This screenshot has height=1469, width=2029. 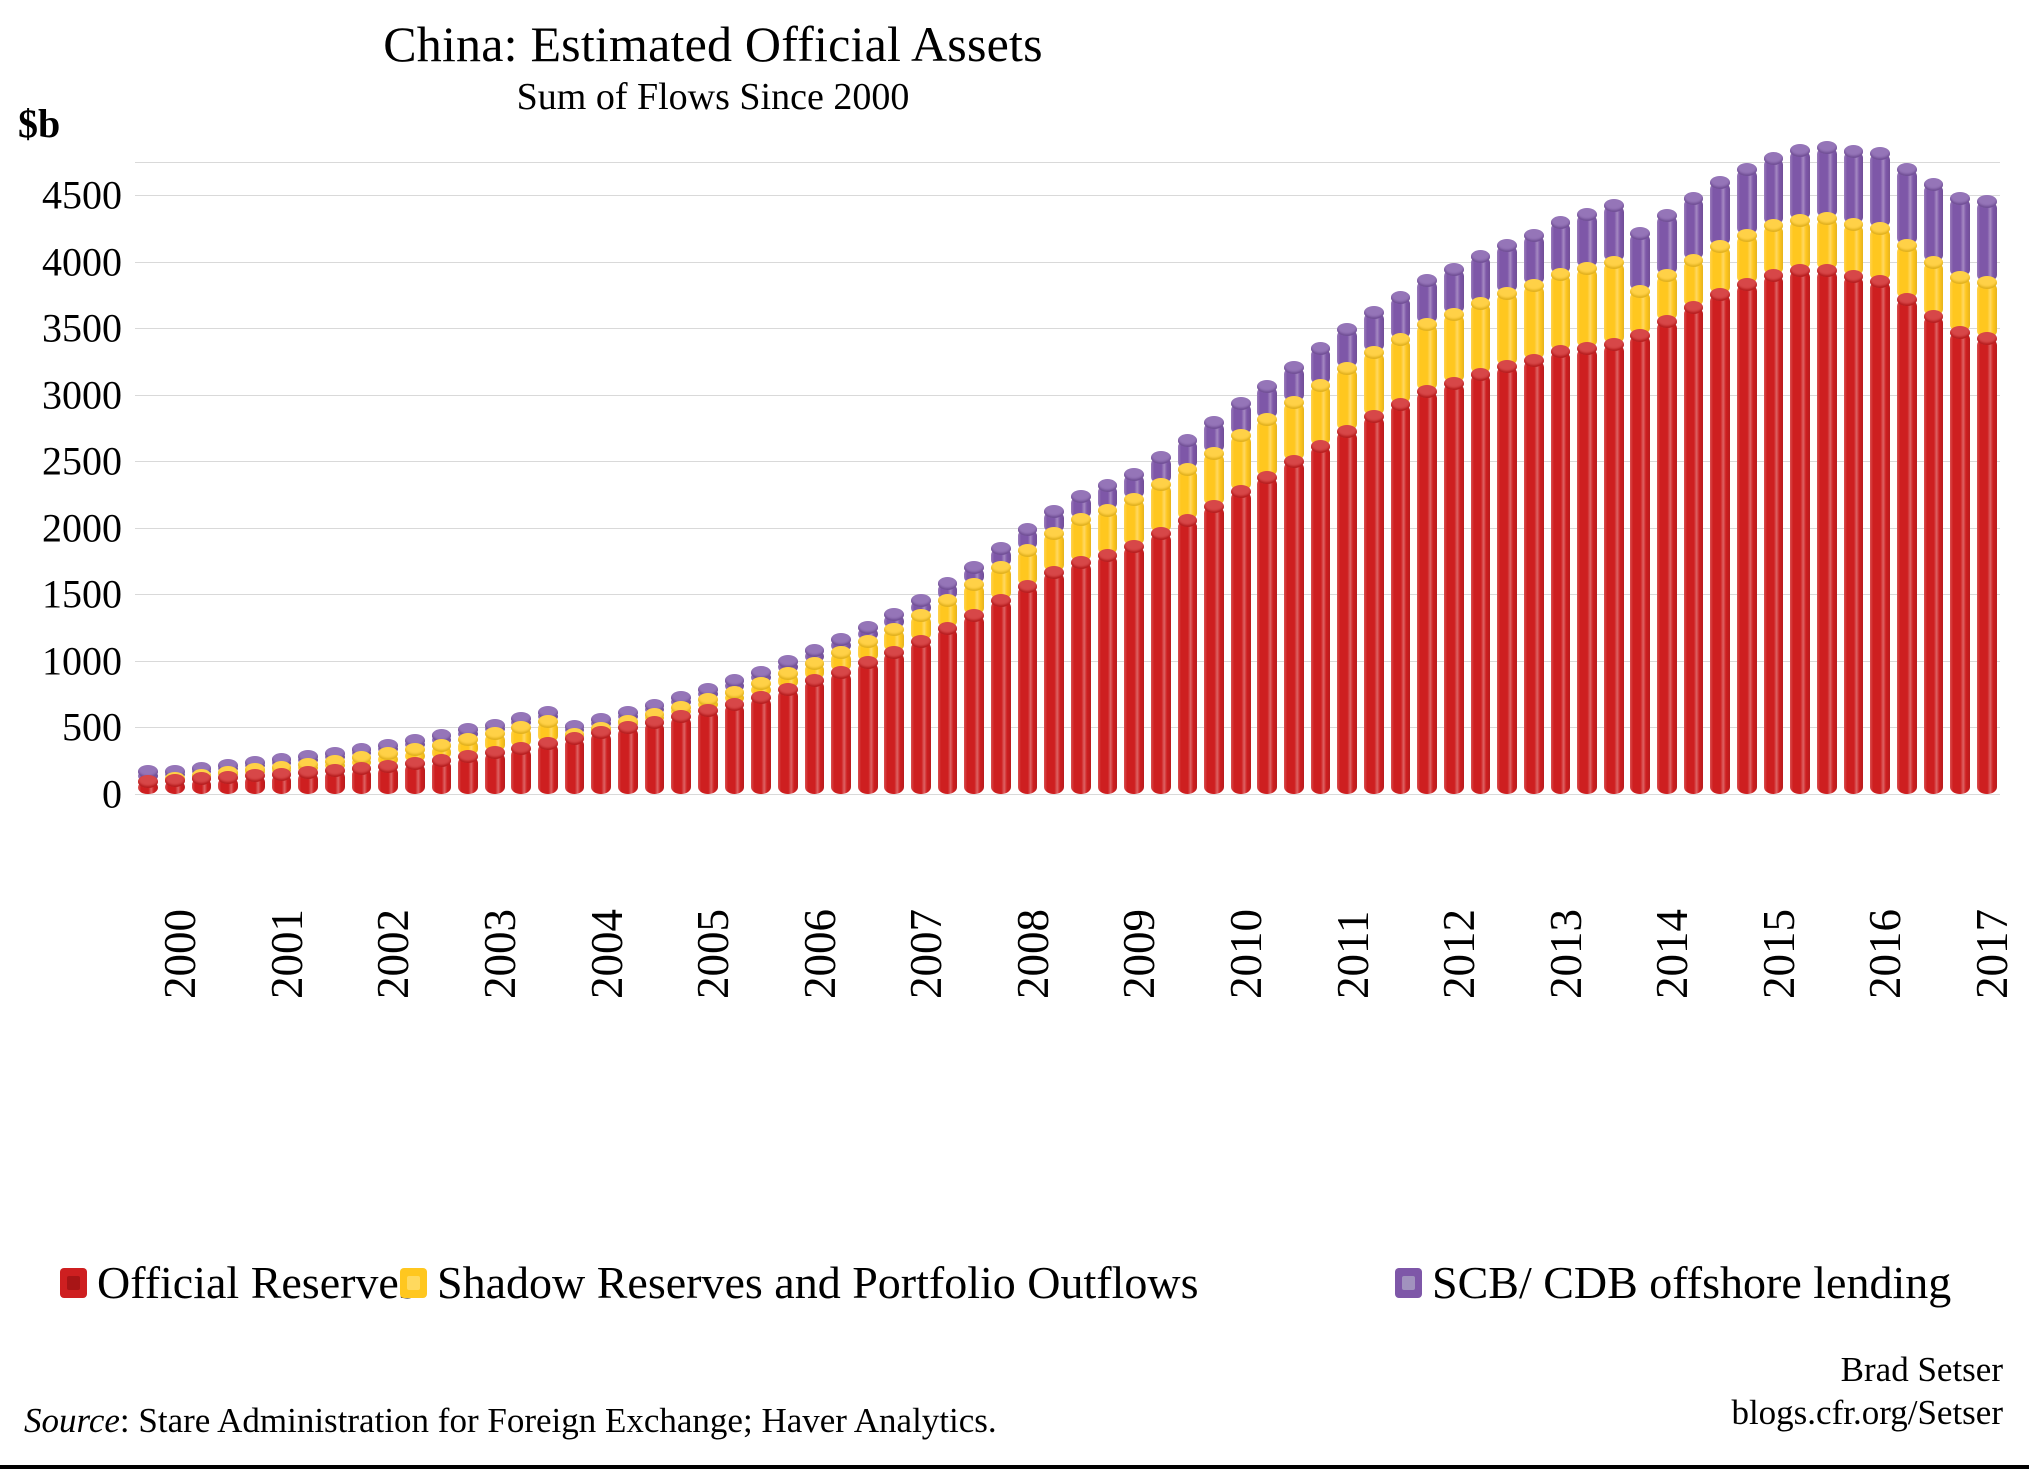 I want to click on x-tick-label: 2005, so click(x=713, y=954).